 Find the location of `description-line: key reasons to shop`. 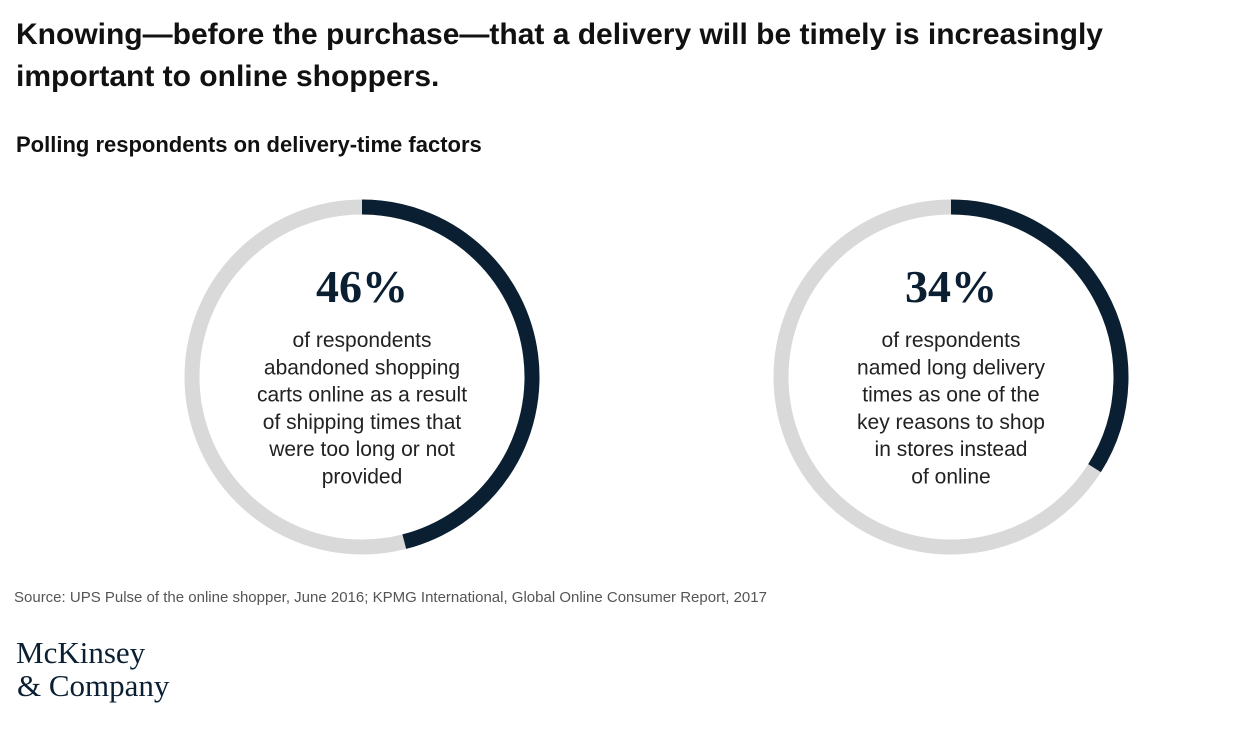

description-line: key reasons to shop is located at coordinates (951, 422).